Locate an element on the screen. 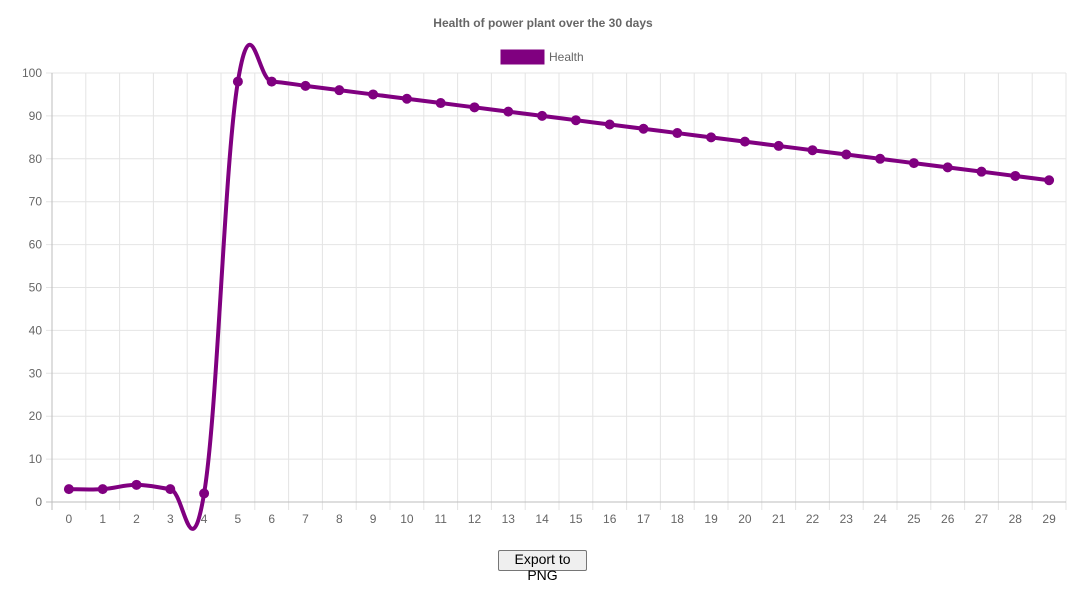 The width and height of the screenshot is (1086, 595). x-tick-label: 23 is located at coordinates (847, 519).